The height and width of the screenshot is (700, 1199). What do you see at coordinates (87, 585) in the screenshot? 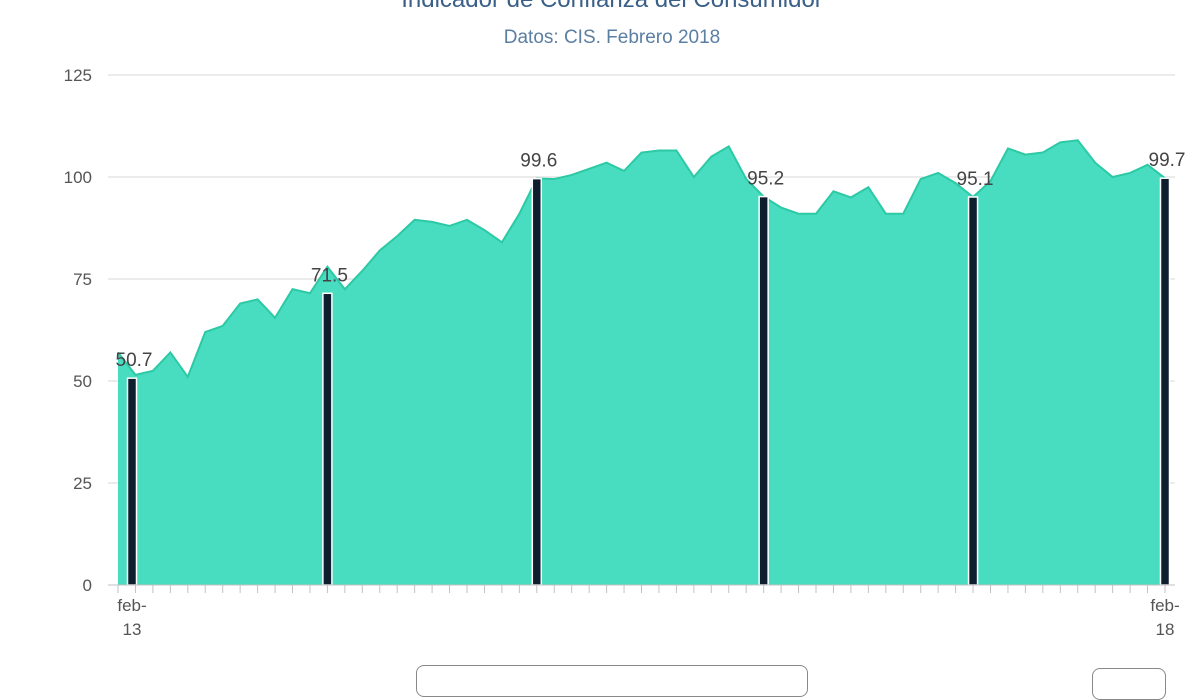
I see `y-tick-label: 0` at bounding box center [87, 585].